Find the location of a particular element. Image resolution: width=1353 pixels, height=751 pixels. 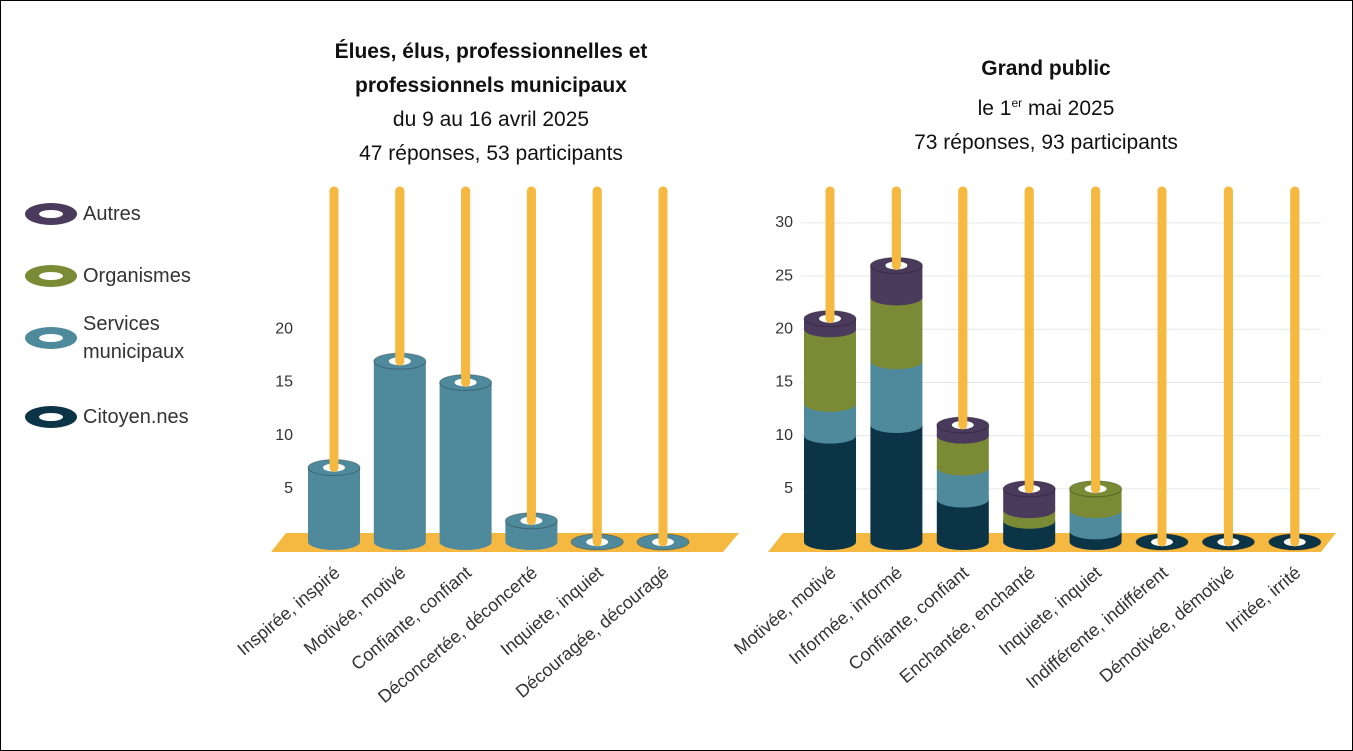

legend-label: Services municipaux is located at coordinates (134, 338).